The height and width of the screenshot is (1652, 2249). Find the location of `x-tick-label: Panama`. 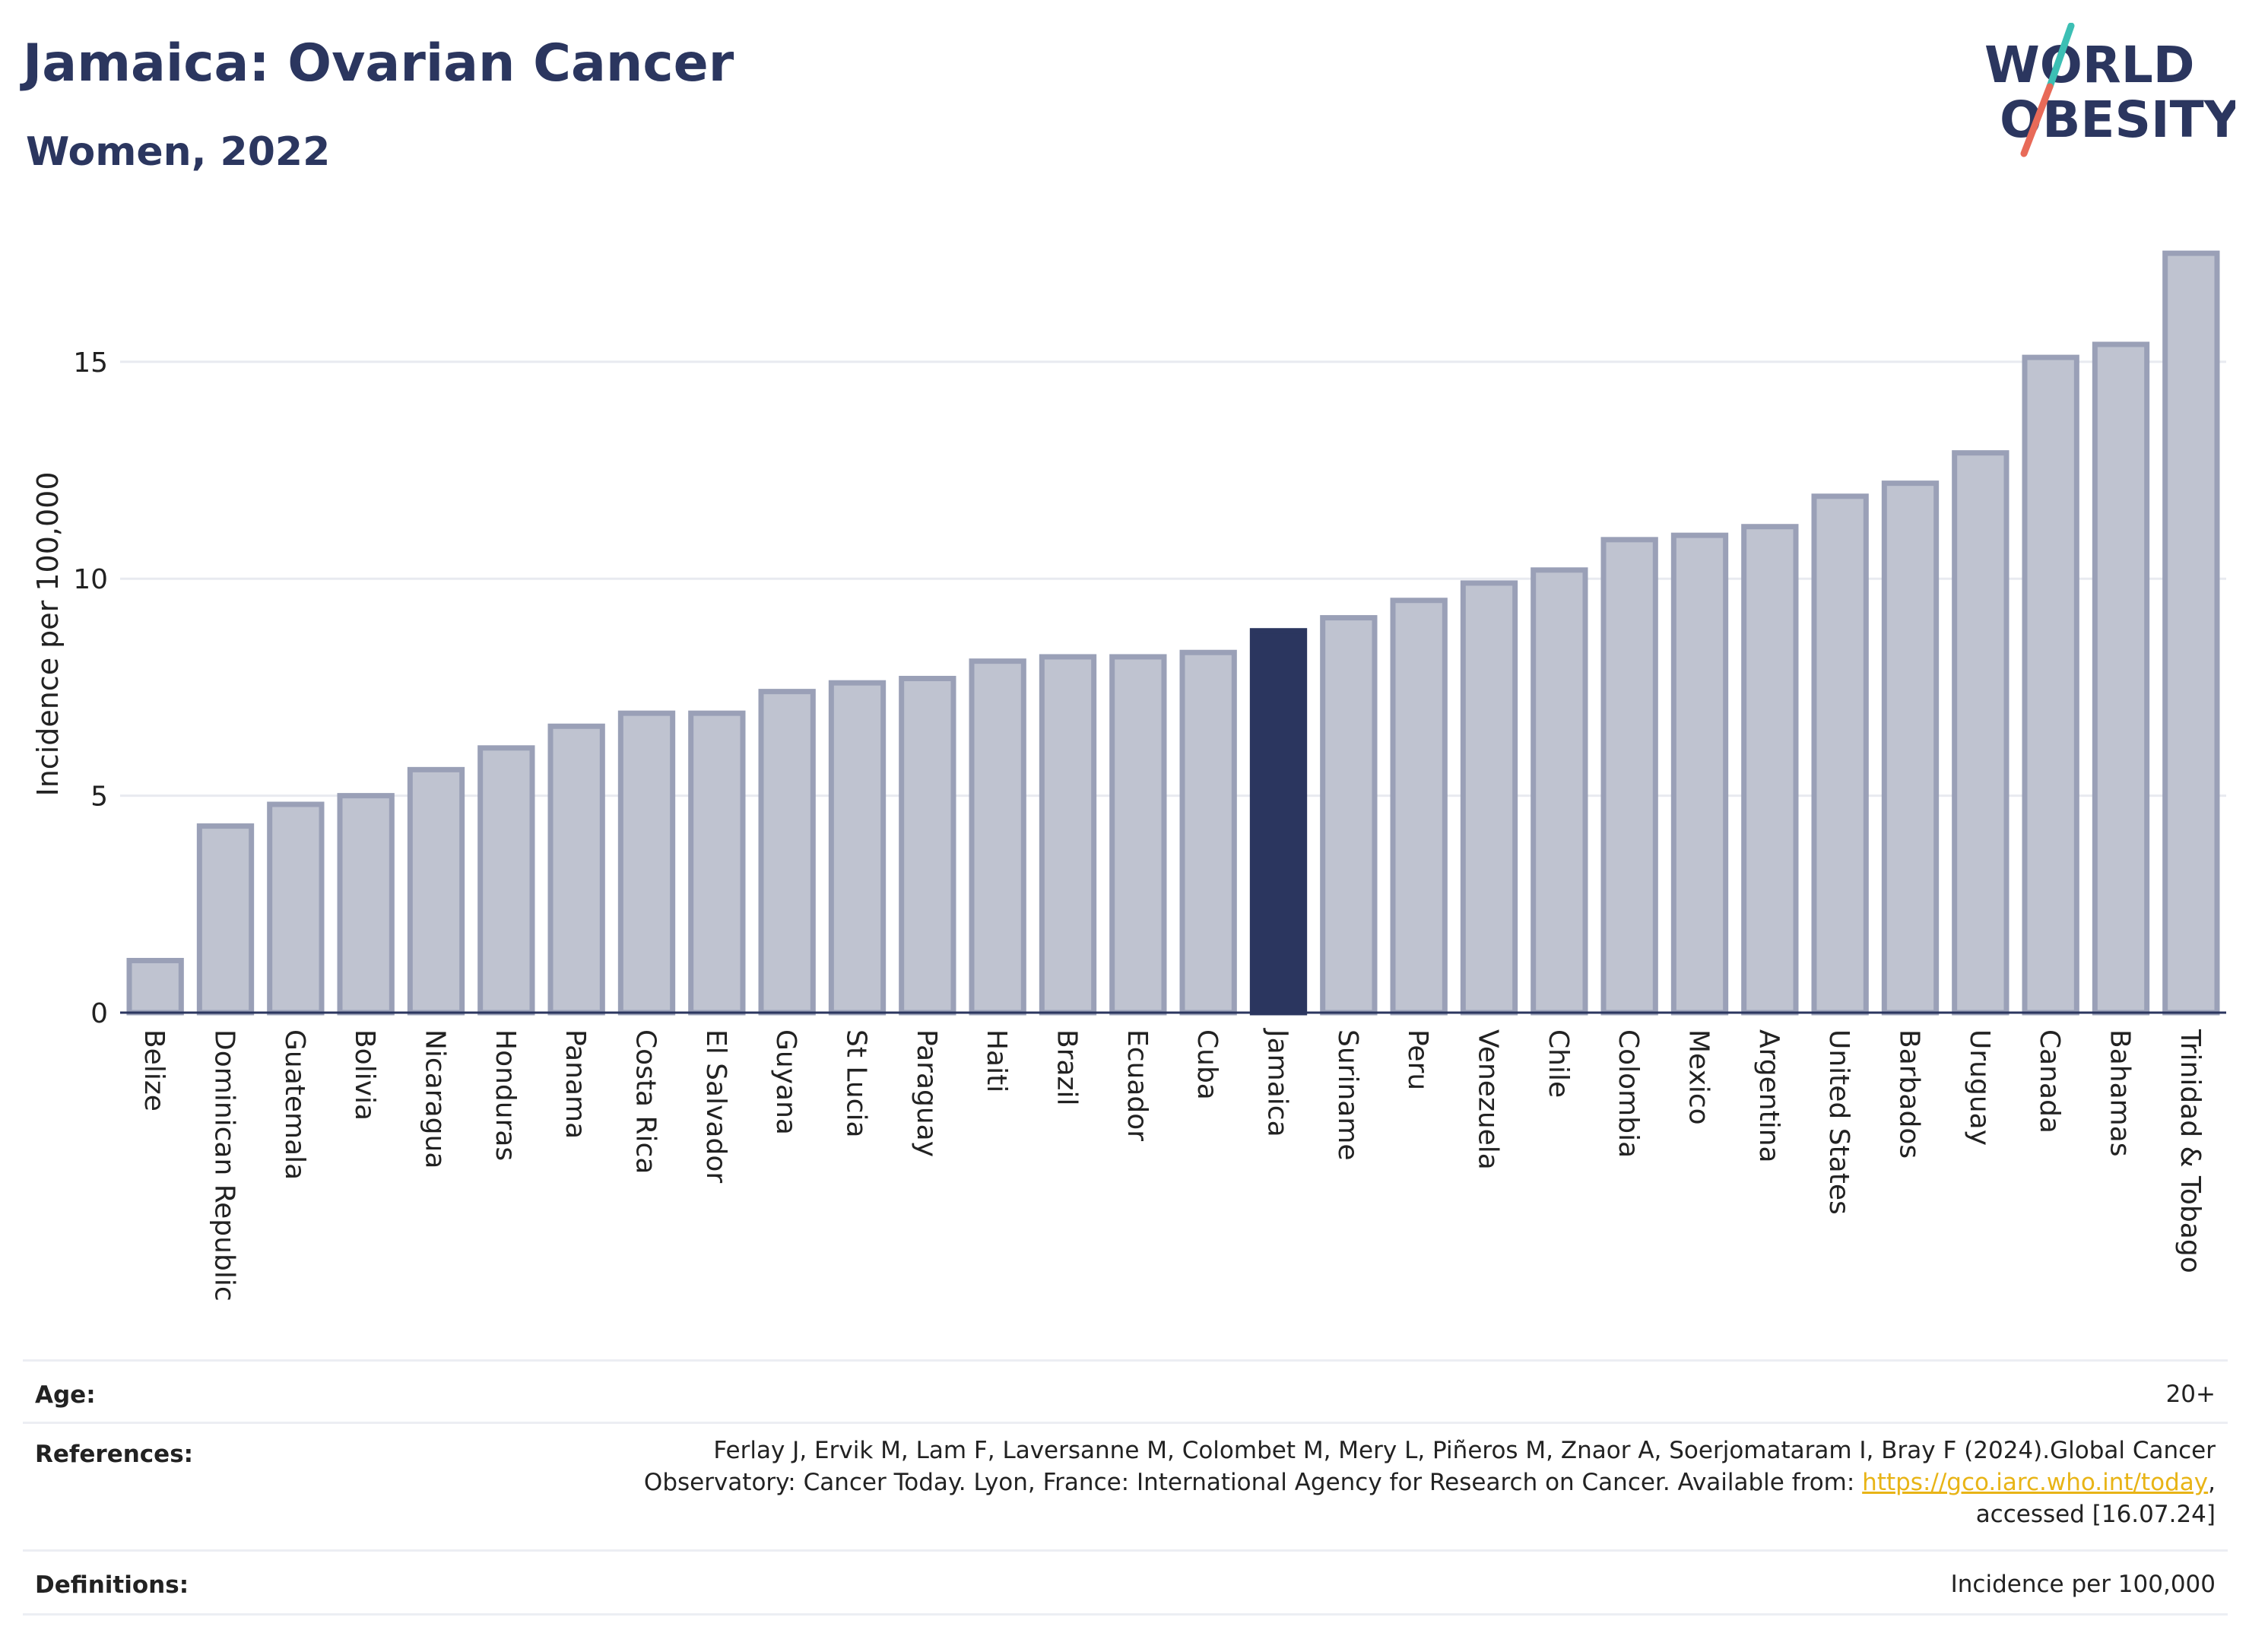

x-tick-label: Panama is located at coordinates (575, 1084).